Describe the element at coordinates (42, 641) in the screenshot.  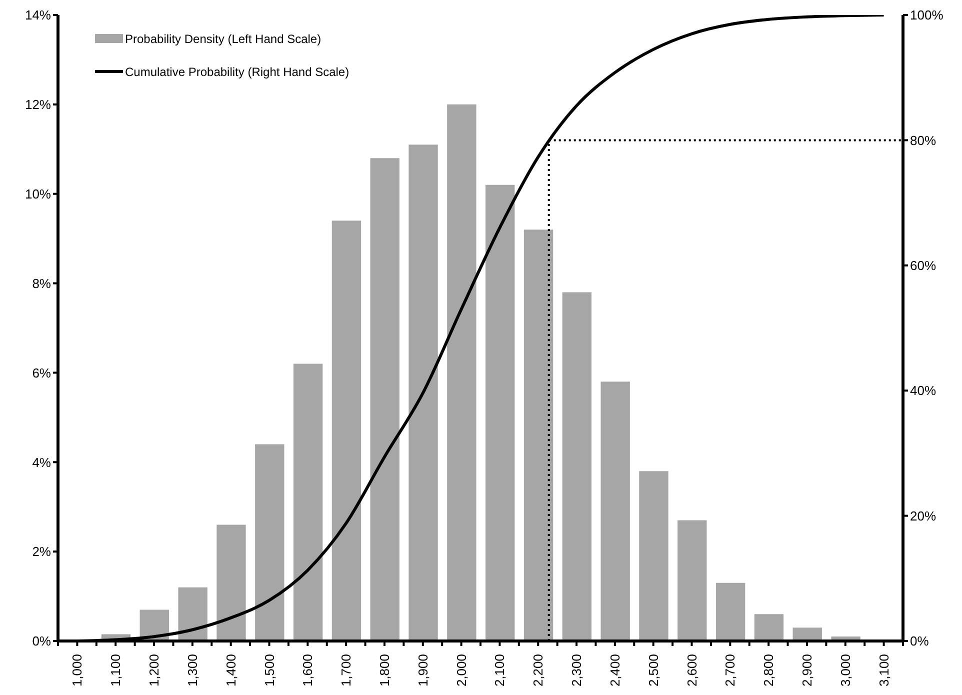
I see `y-tick-label: 0%` at that location.